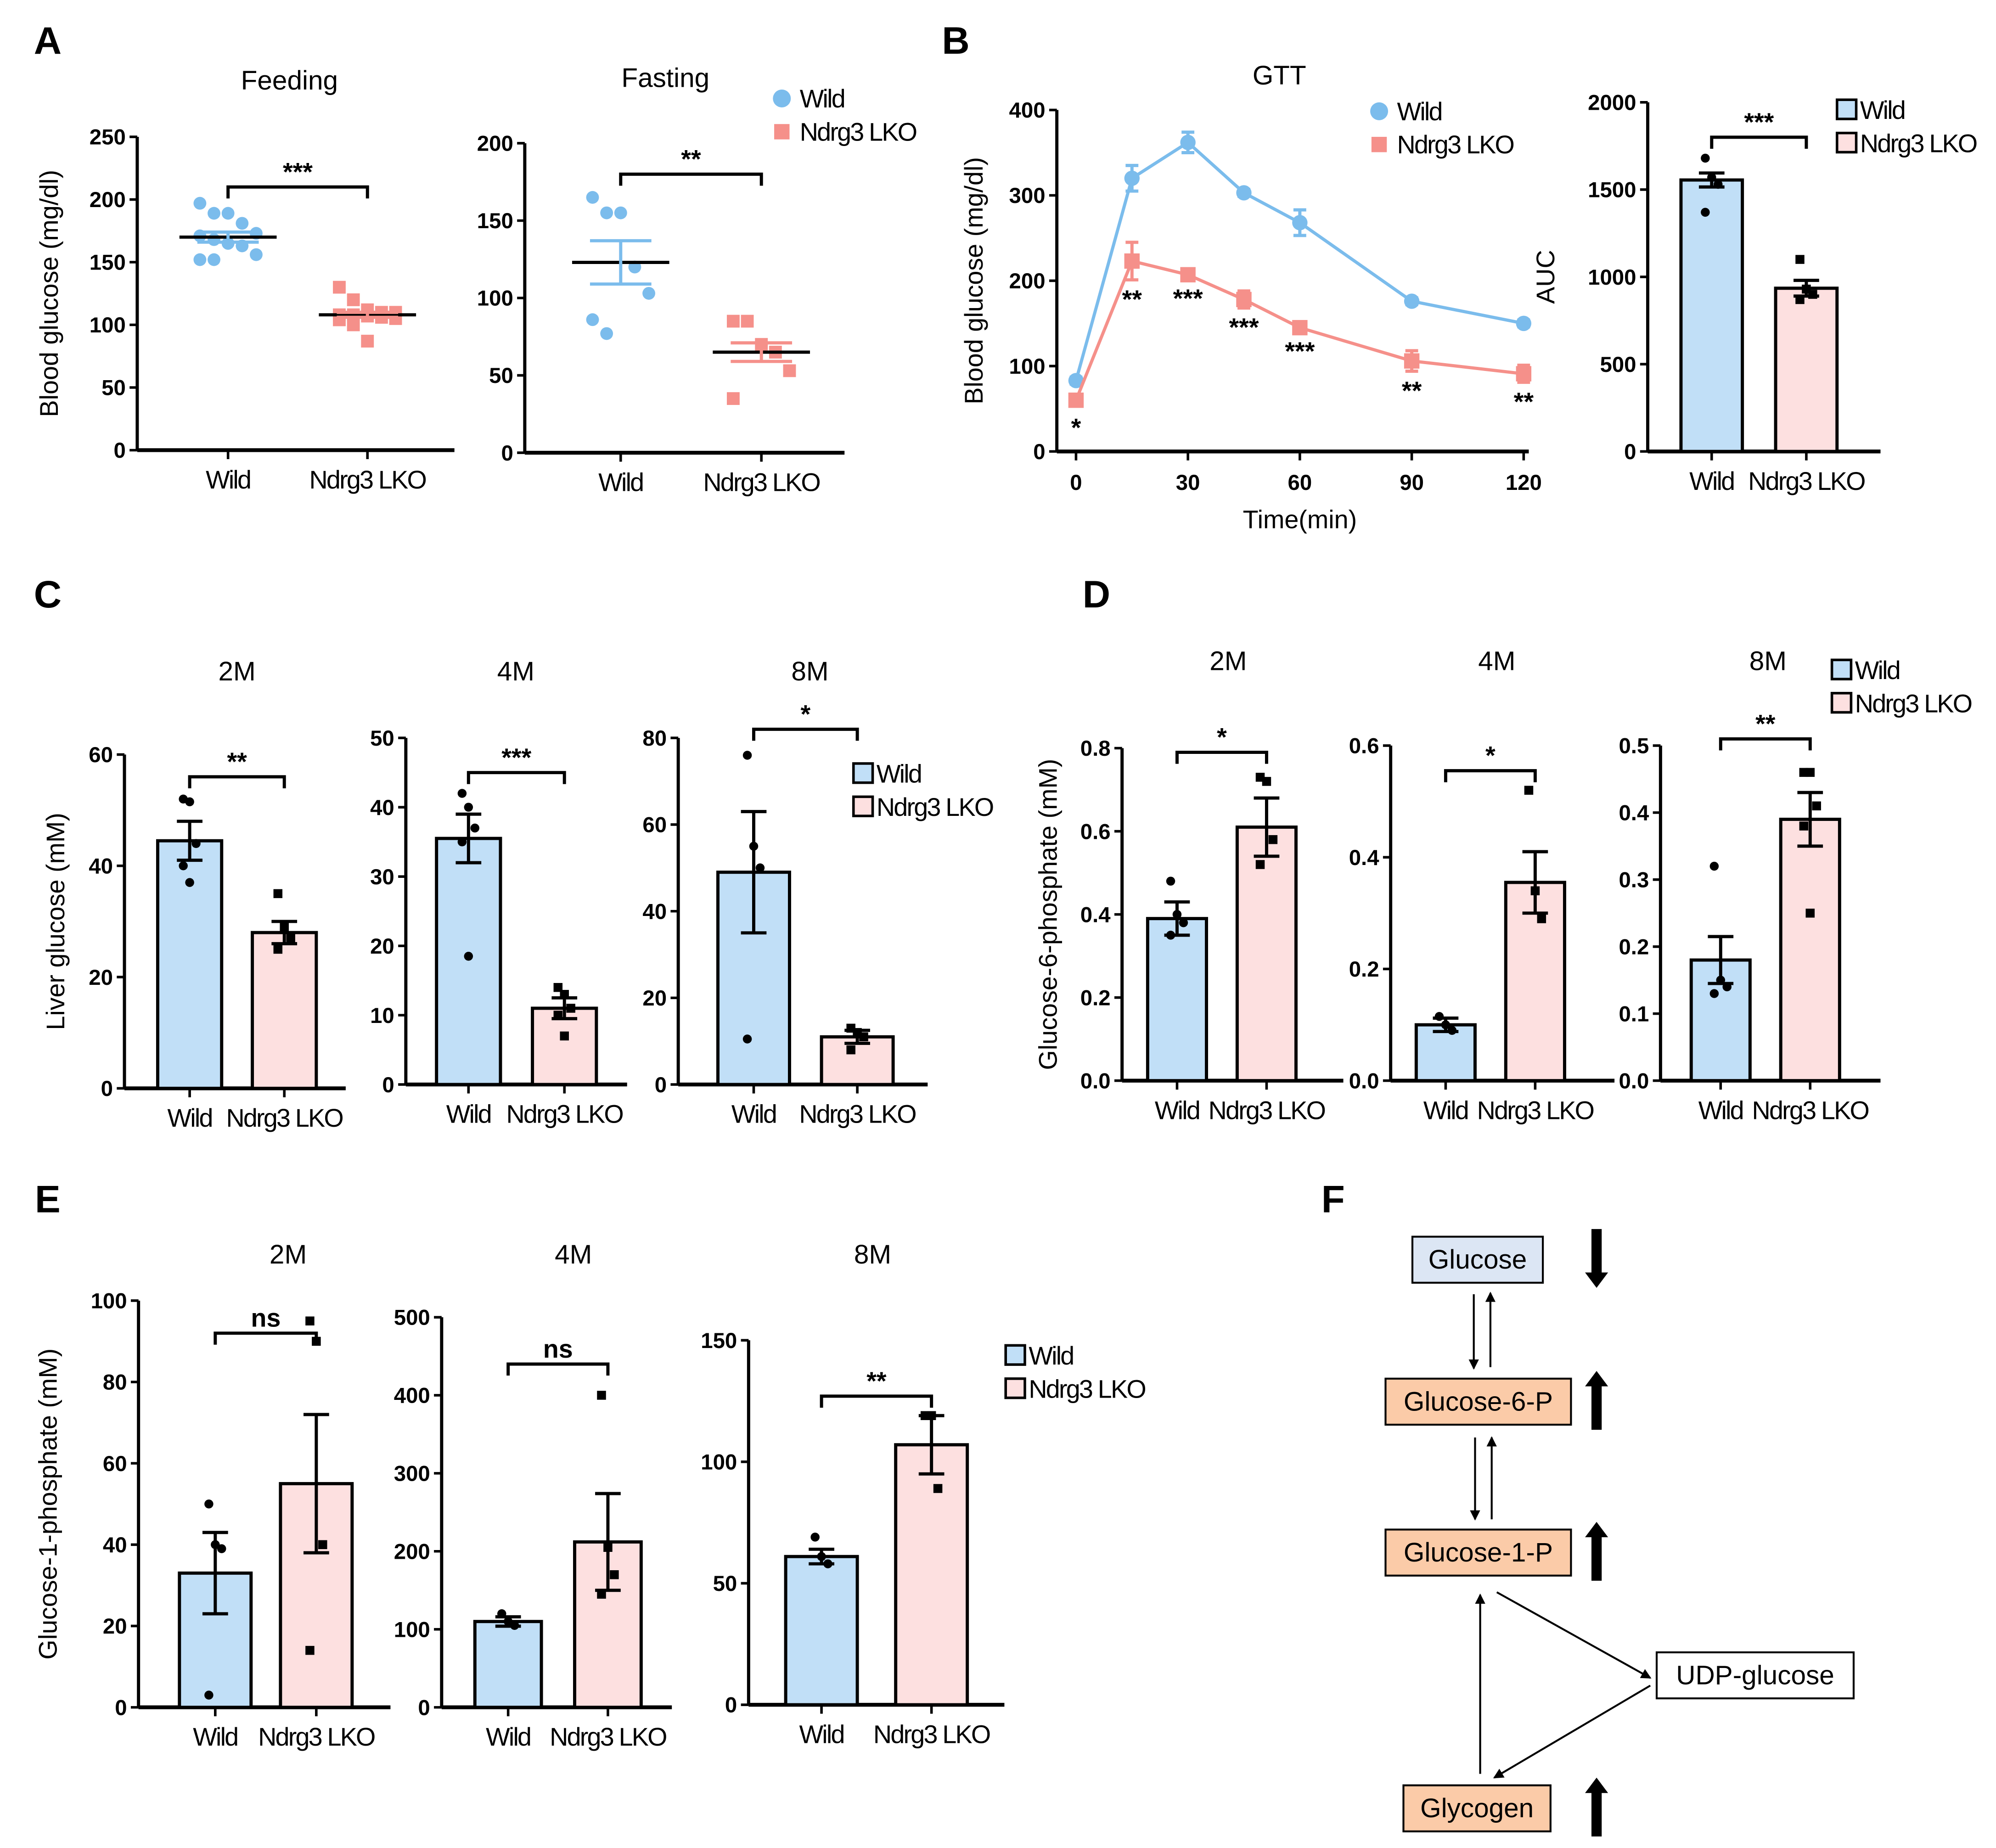 The height and width of the screenshot is (1848, 1996). I want to click on bar-ko, so click(931, 1575).